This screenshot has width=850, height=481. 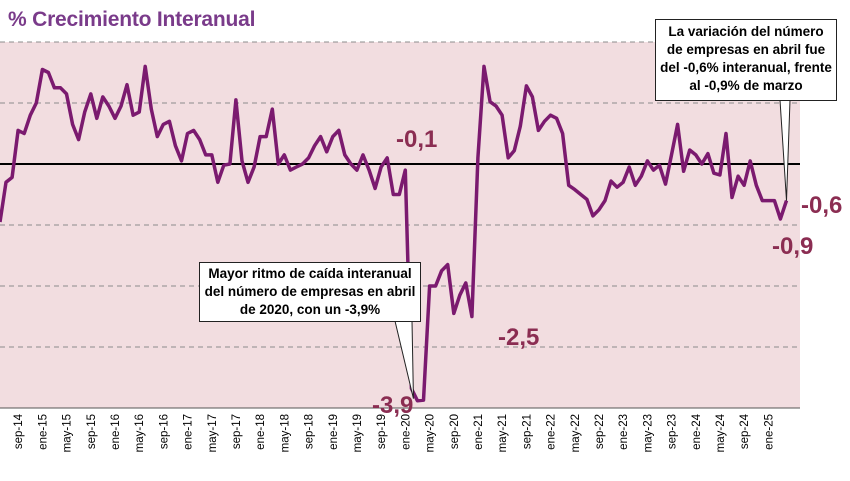 What do you see at coordinates (213, 433) in the screenshot?
I see `x-tick-label: may-17` at bounding box center [213, 433].